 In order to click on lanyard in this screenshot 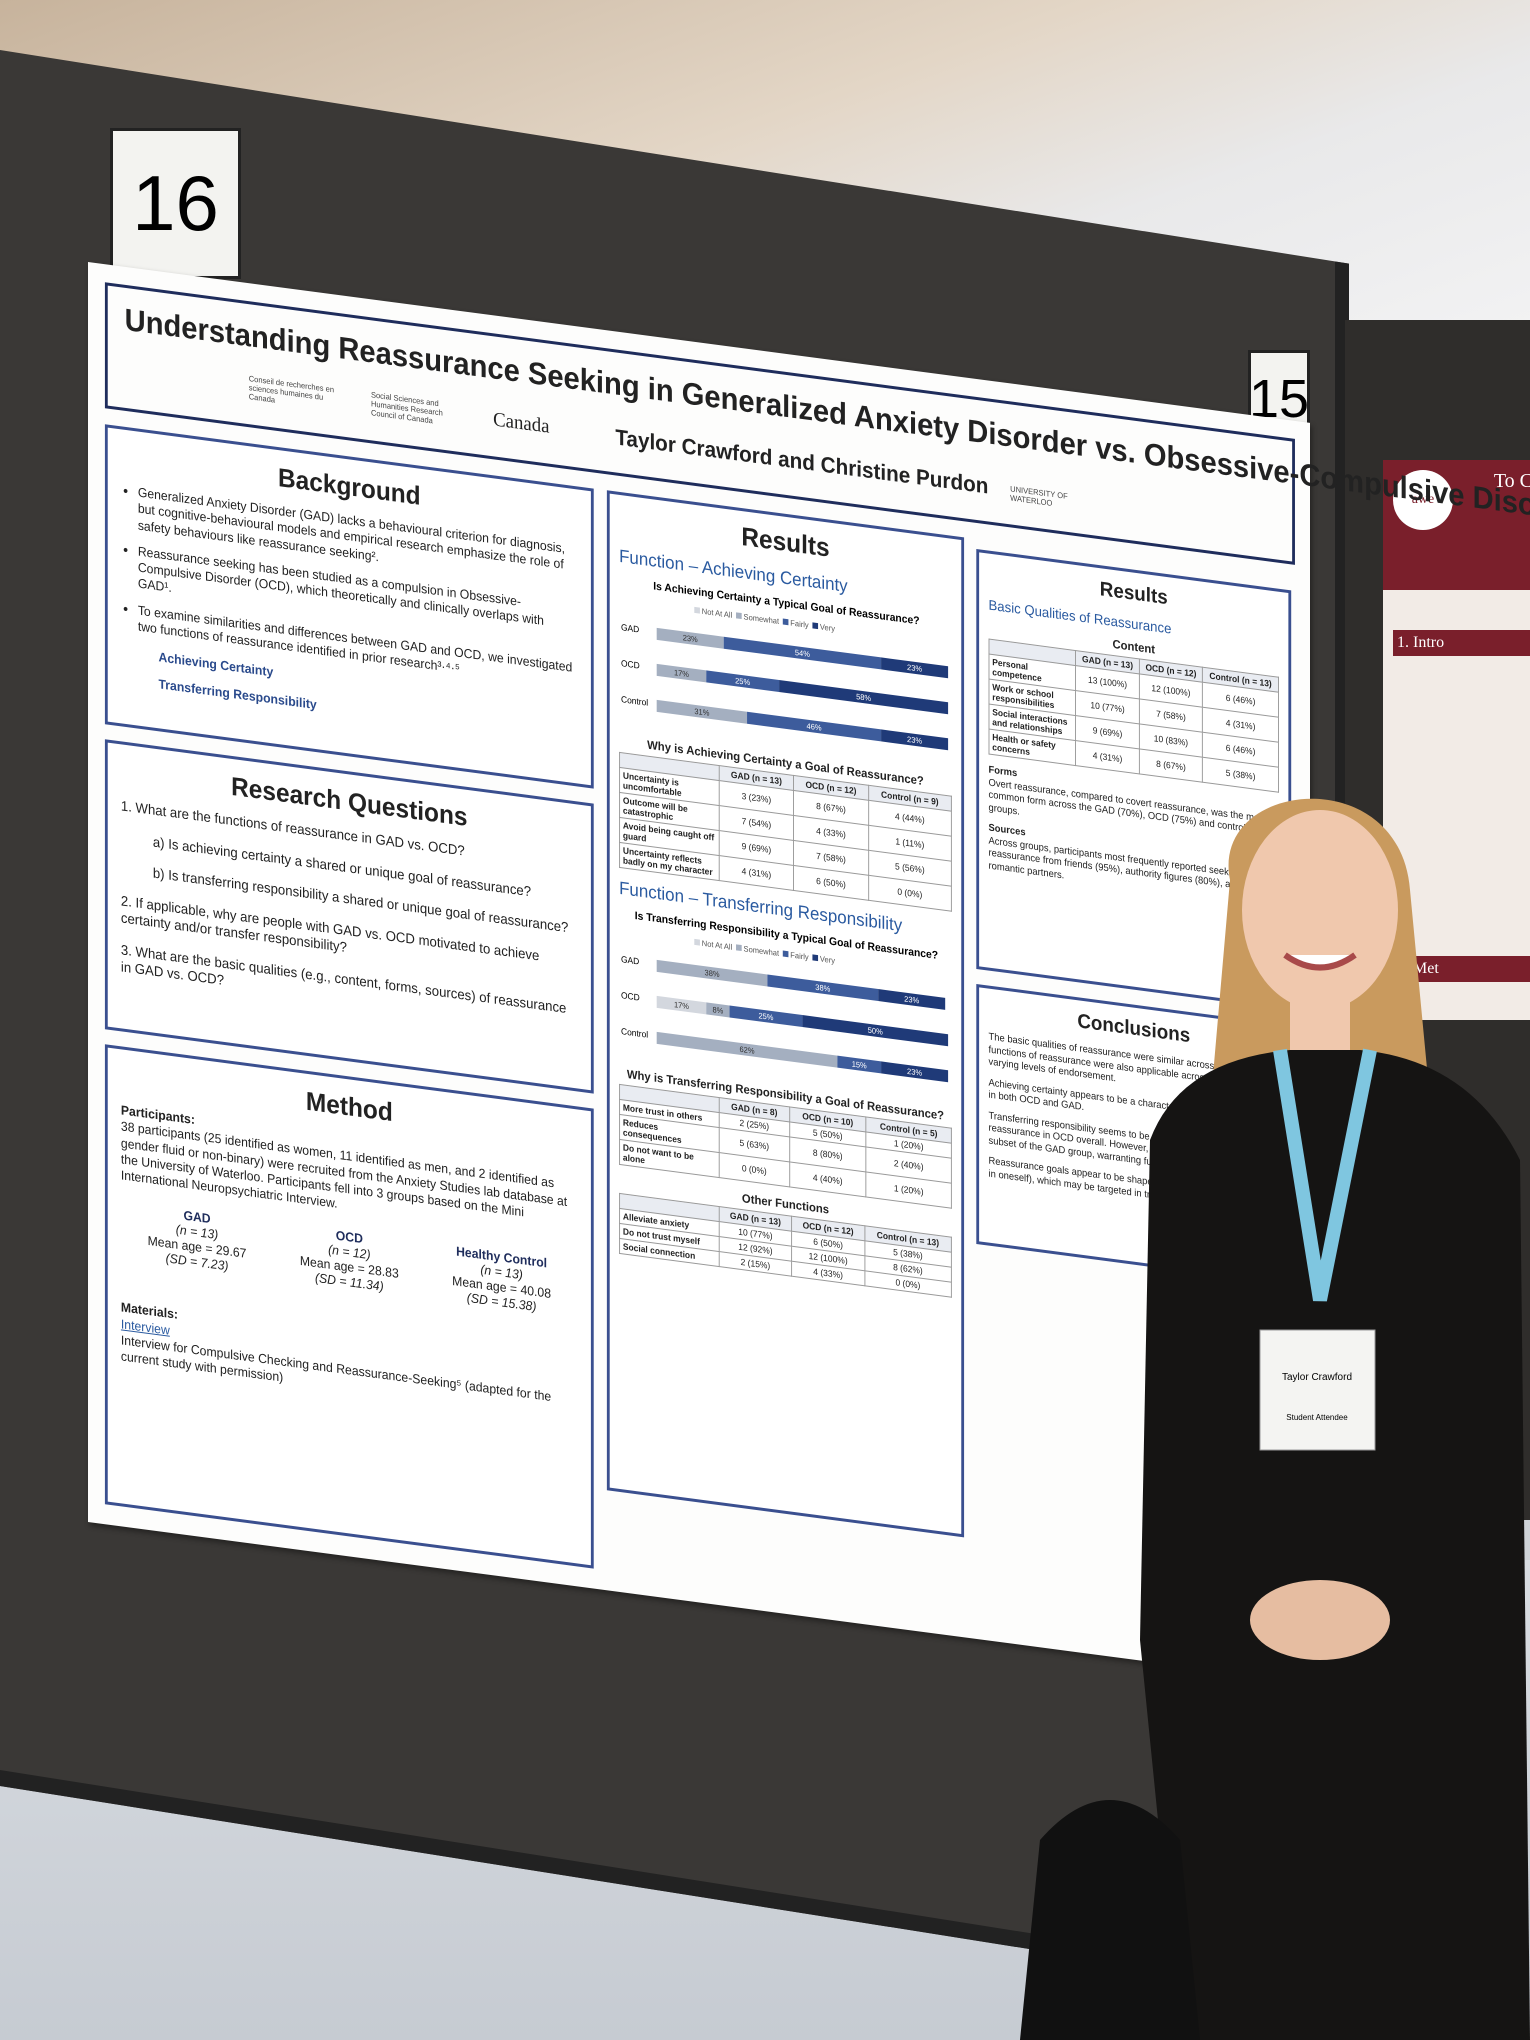, I will do `click(1325, 1175)`.